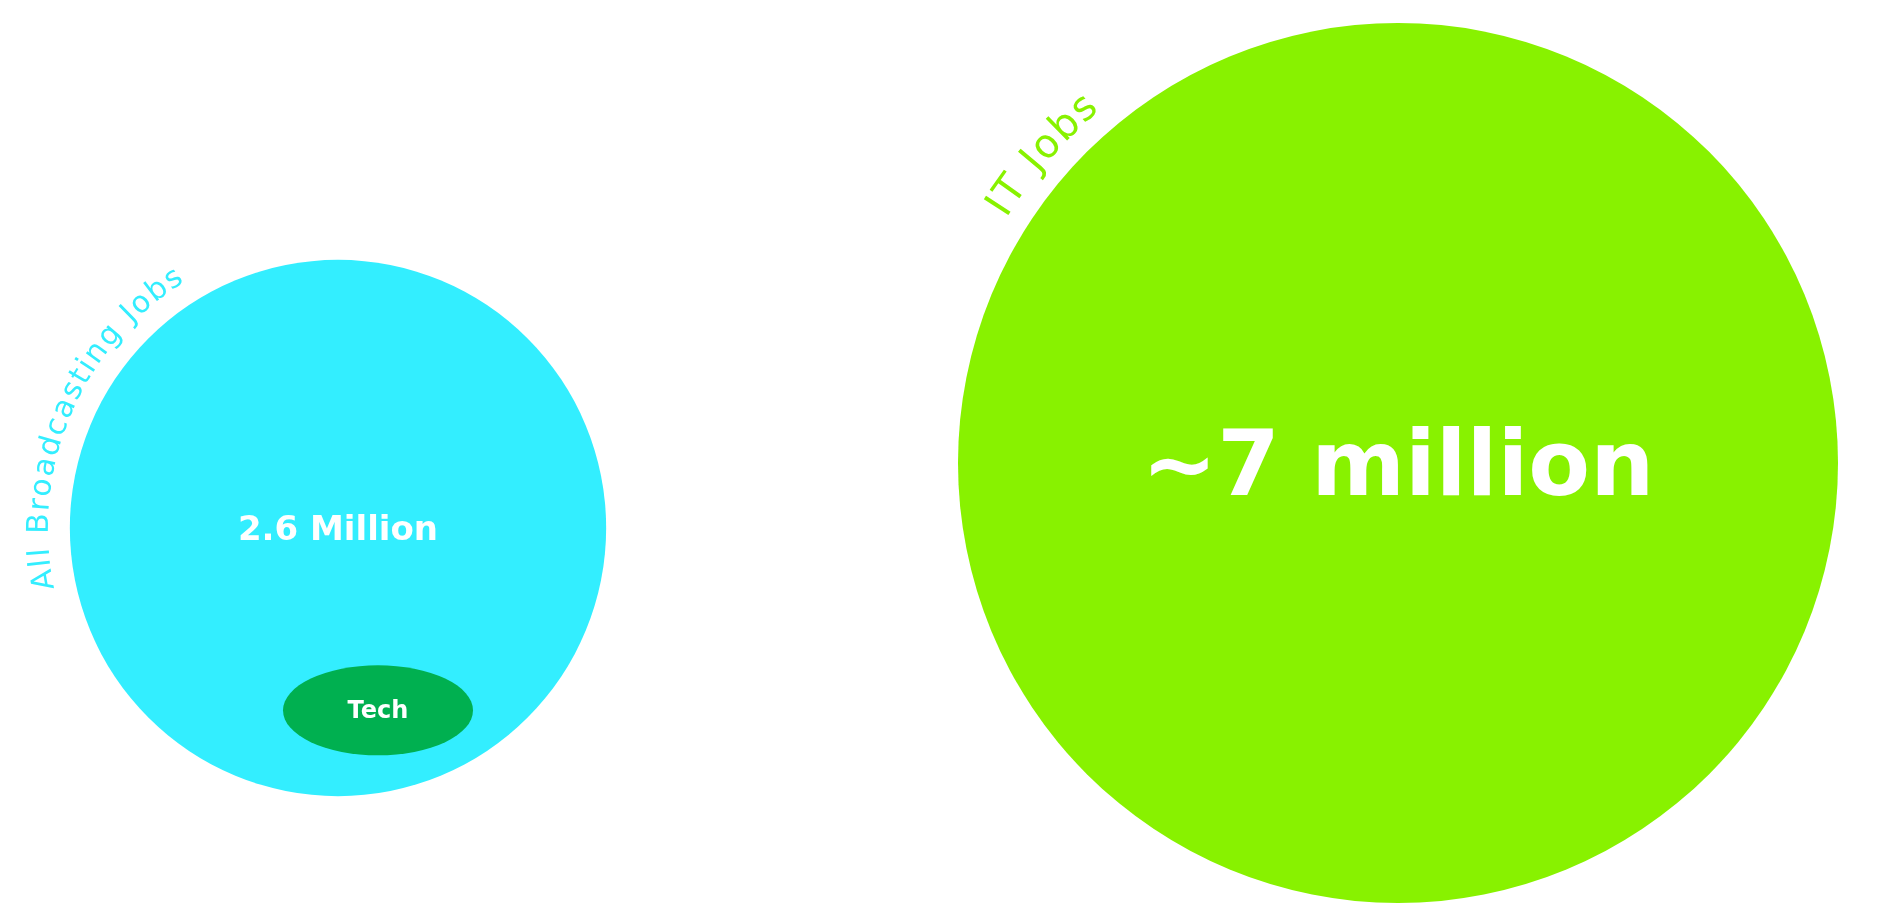 The height and width of the screenshot is (917, 1878). What do you see at coordinates (1398, 463) in the screenshot?
I see `data-label: ~7 million` at bounding box center [1398, 463].